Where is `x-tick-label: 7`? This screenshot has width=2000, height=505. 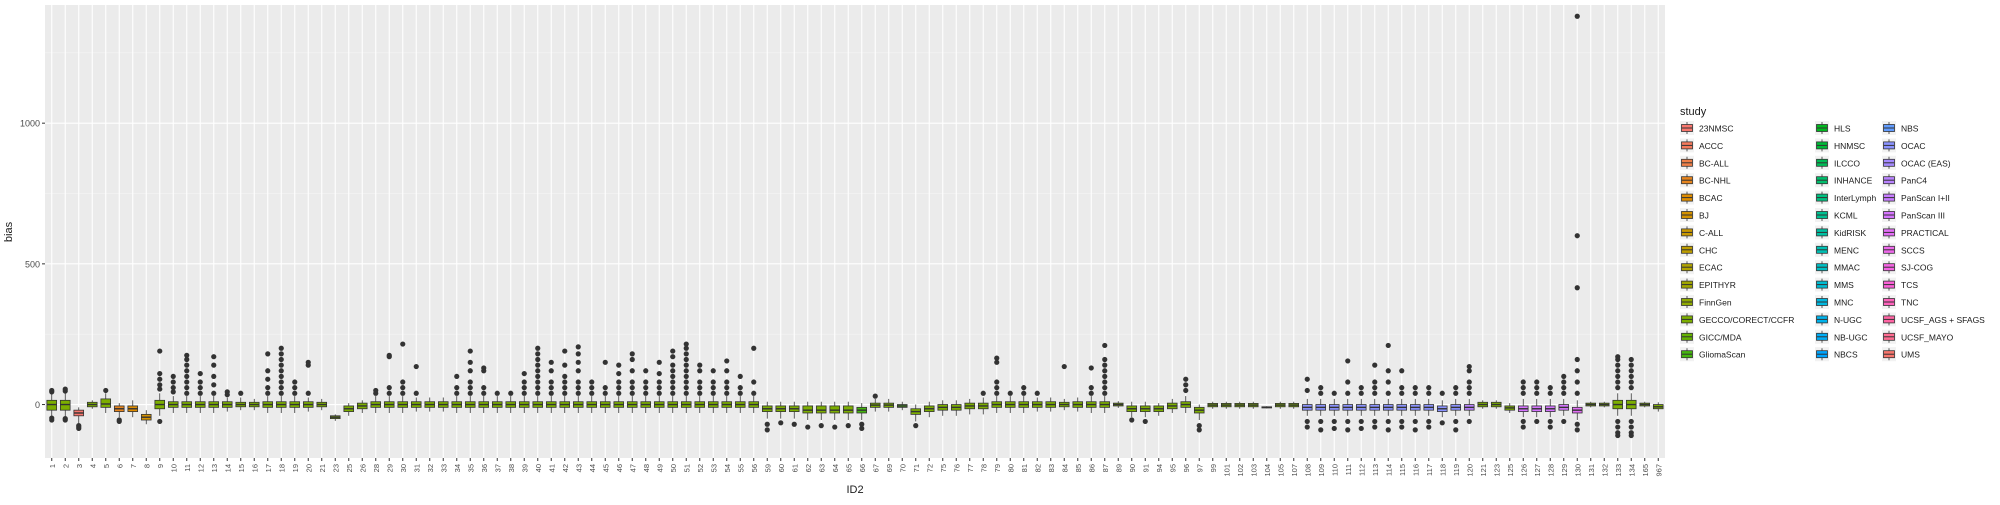 x-tick-label: 7 is located at coordinates (133, 466).